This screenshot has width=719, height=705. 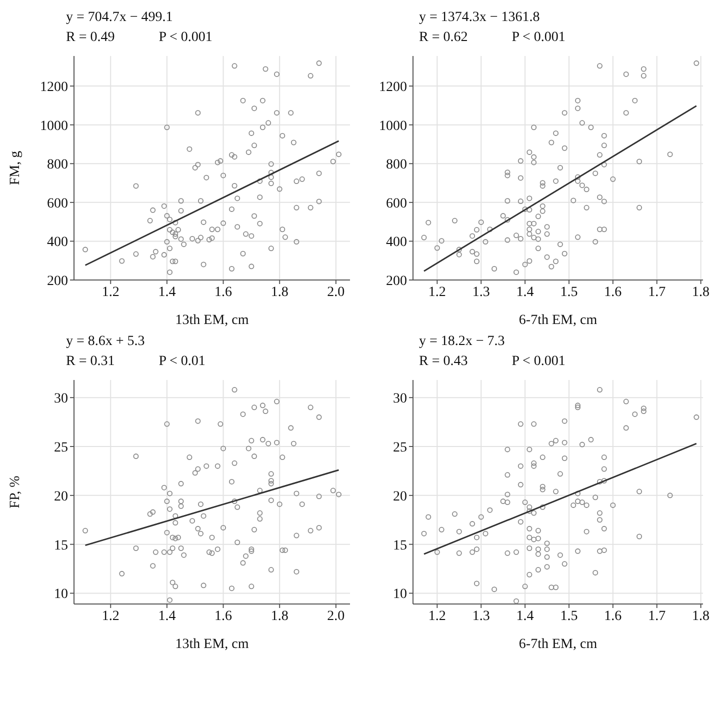 What do you see at coordinates (120, 18) in the screenshot?
I see `text: y = 704.7x − 499.1` at bounding box center [120, 18].